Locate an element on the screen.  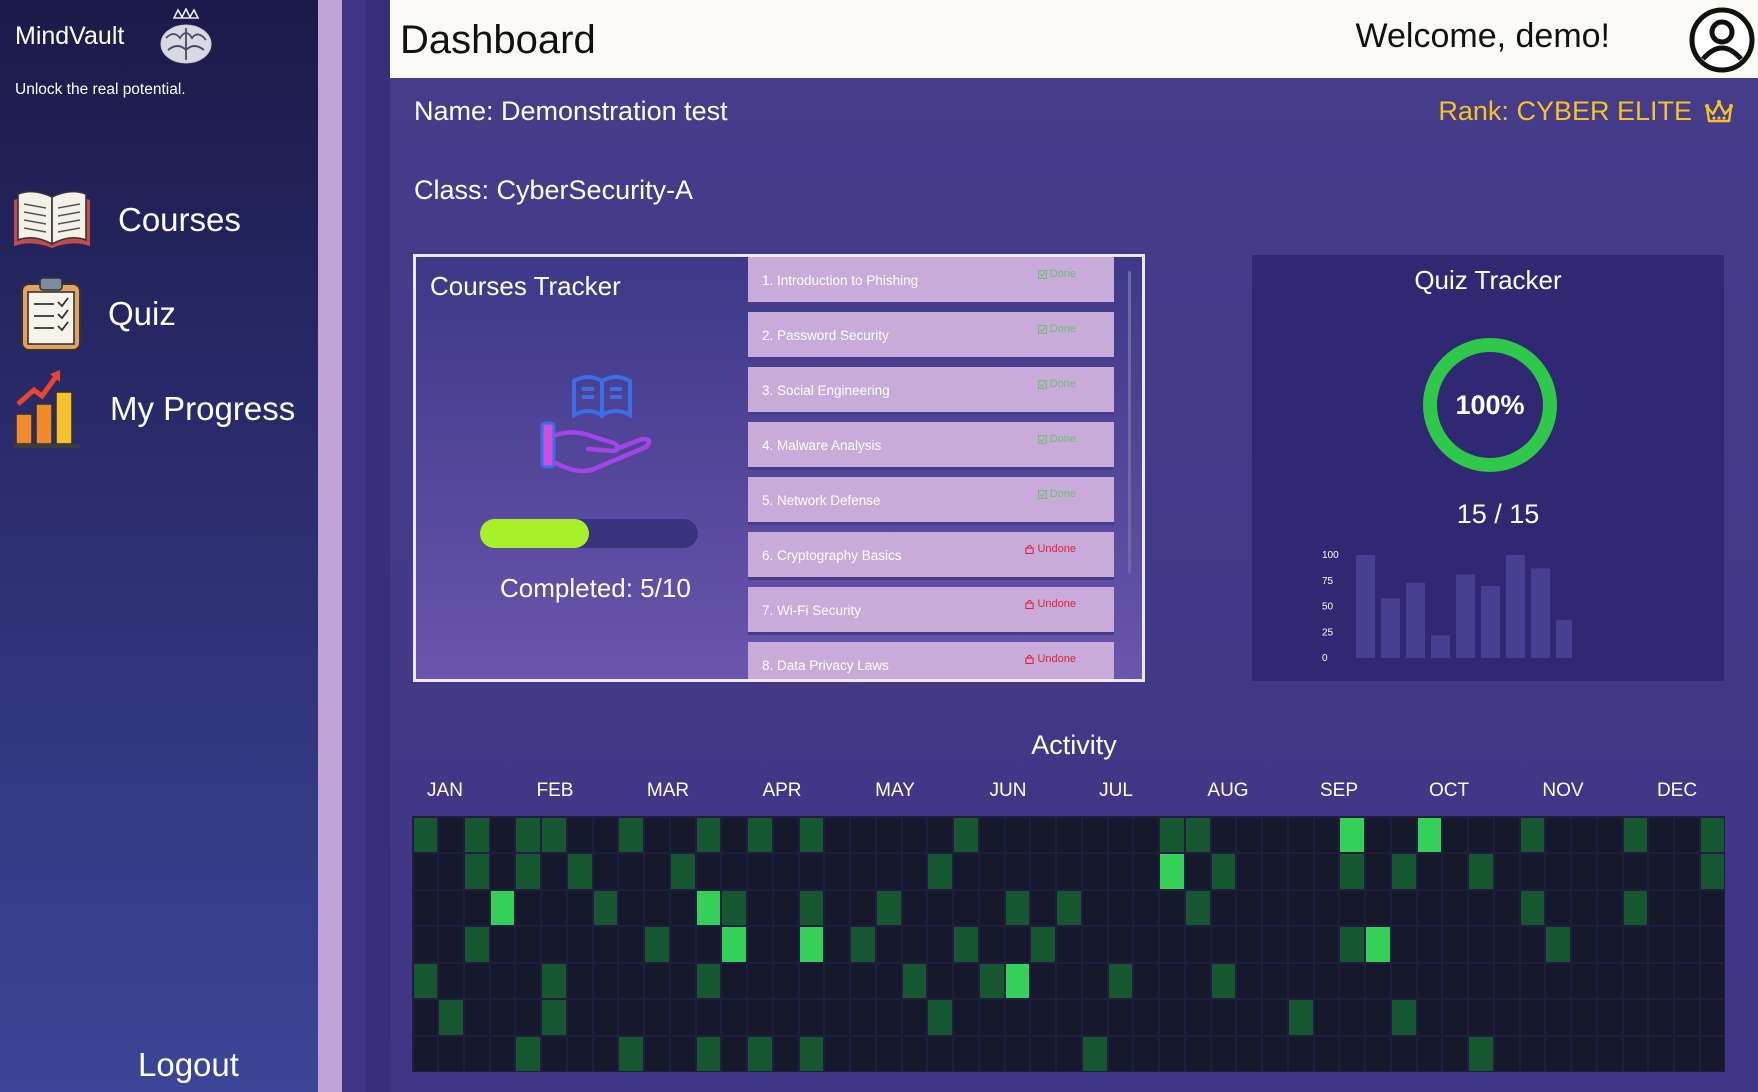
course-row: 3. Social Engineering Done is located at coordinates (931, 391).